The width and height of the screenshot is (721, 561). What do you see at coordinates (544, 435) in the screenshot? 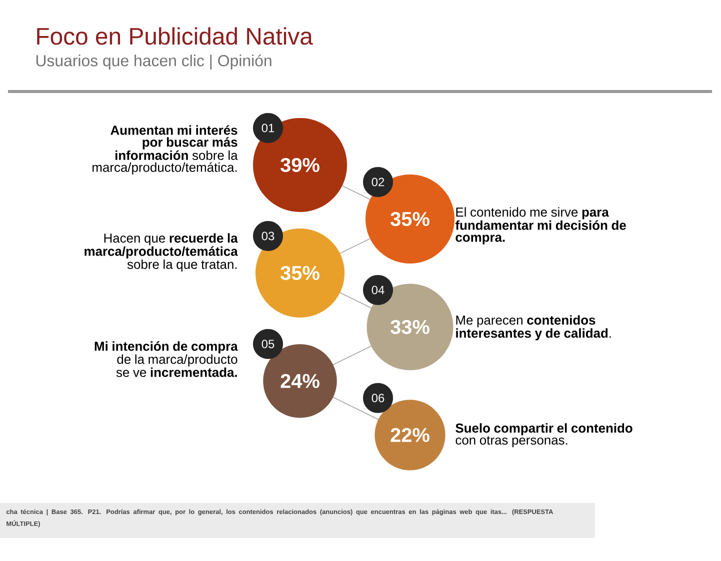
I see `category-label: Suelo compartir el contenido con otras personas.` at bounding box center [544, 435].